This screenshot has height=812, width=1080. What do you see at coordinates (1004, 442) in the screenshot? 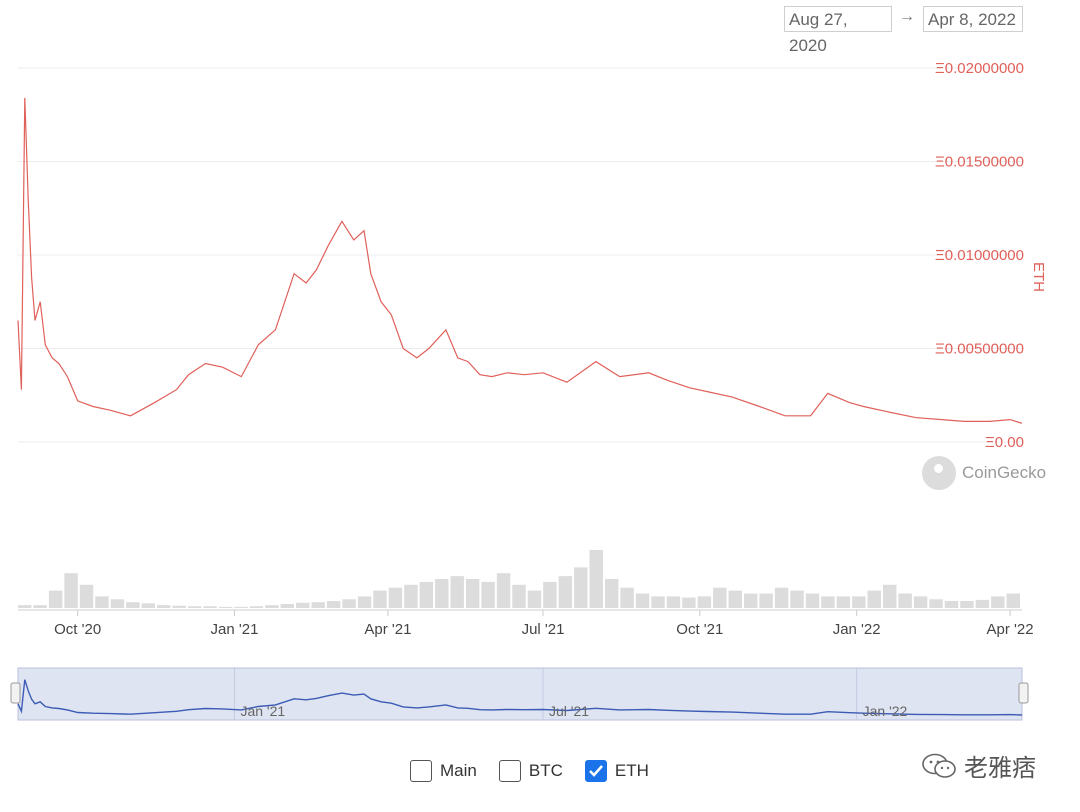
I see `y-tick-label: Ξ0.00` at bounding box center [1004, 442].